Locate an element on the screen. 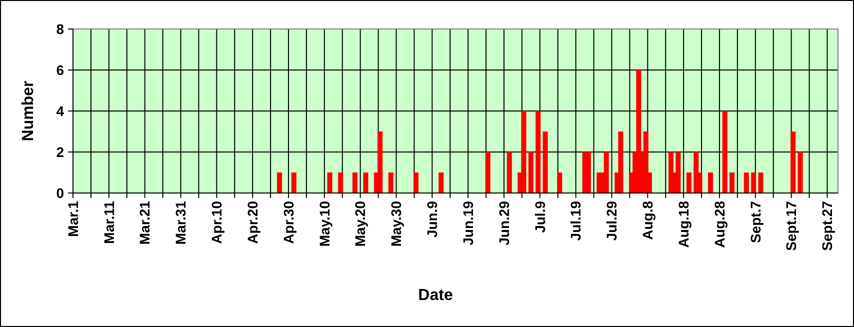 The width and height of the screenshot is (854, 327). x-tick-label: Jun.19 is located at coordinates (468, 223).